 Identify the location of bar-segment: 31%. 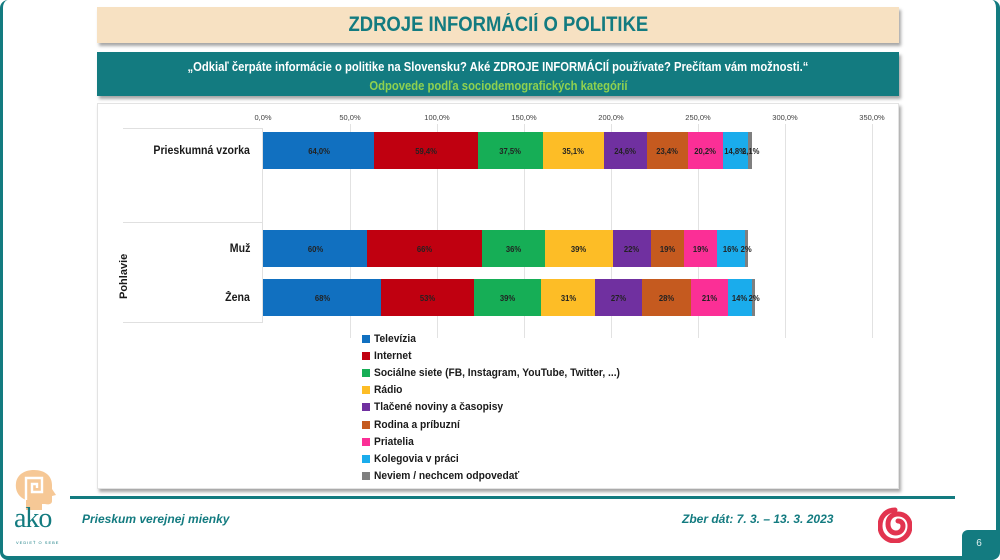
(568, 297).